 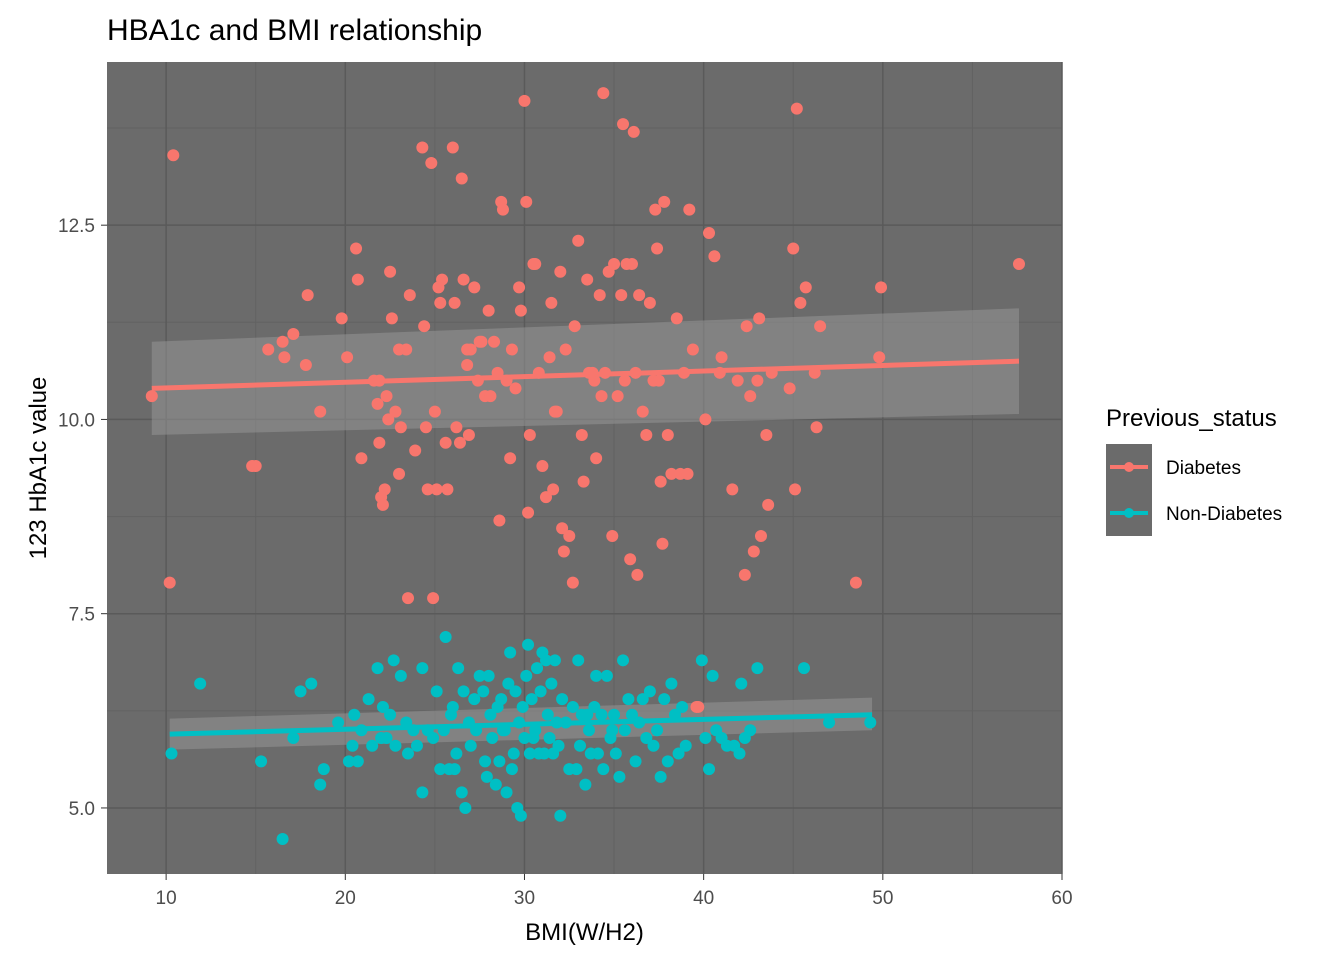 What do you see at coordinates (1129, 467) in the screenshot?
I see `legend-key-point` at bounding box center [1129, 467].